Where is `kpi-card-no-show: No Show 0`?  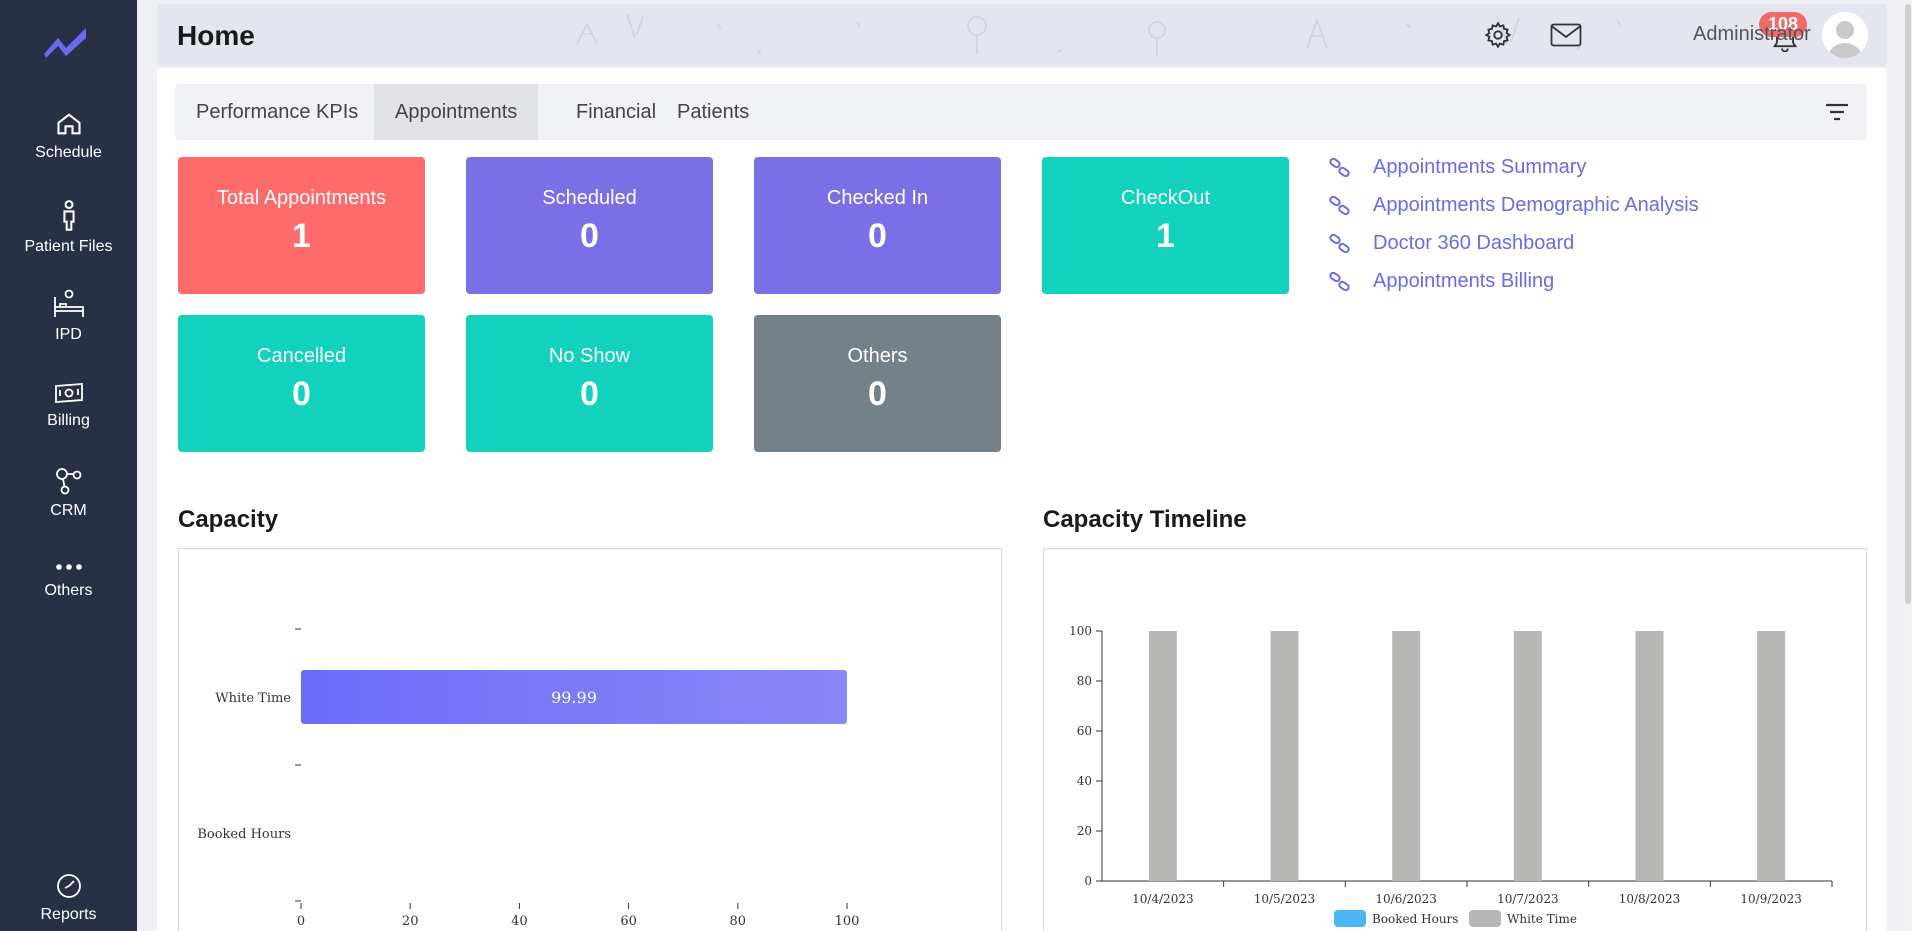 kpi-card-no-show: No Show 0 is located at coordinates (589, 383).